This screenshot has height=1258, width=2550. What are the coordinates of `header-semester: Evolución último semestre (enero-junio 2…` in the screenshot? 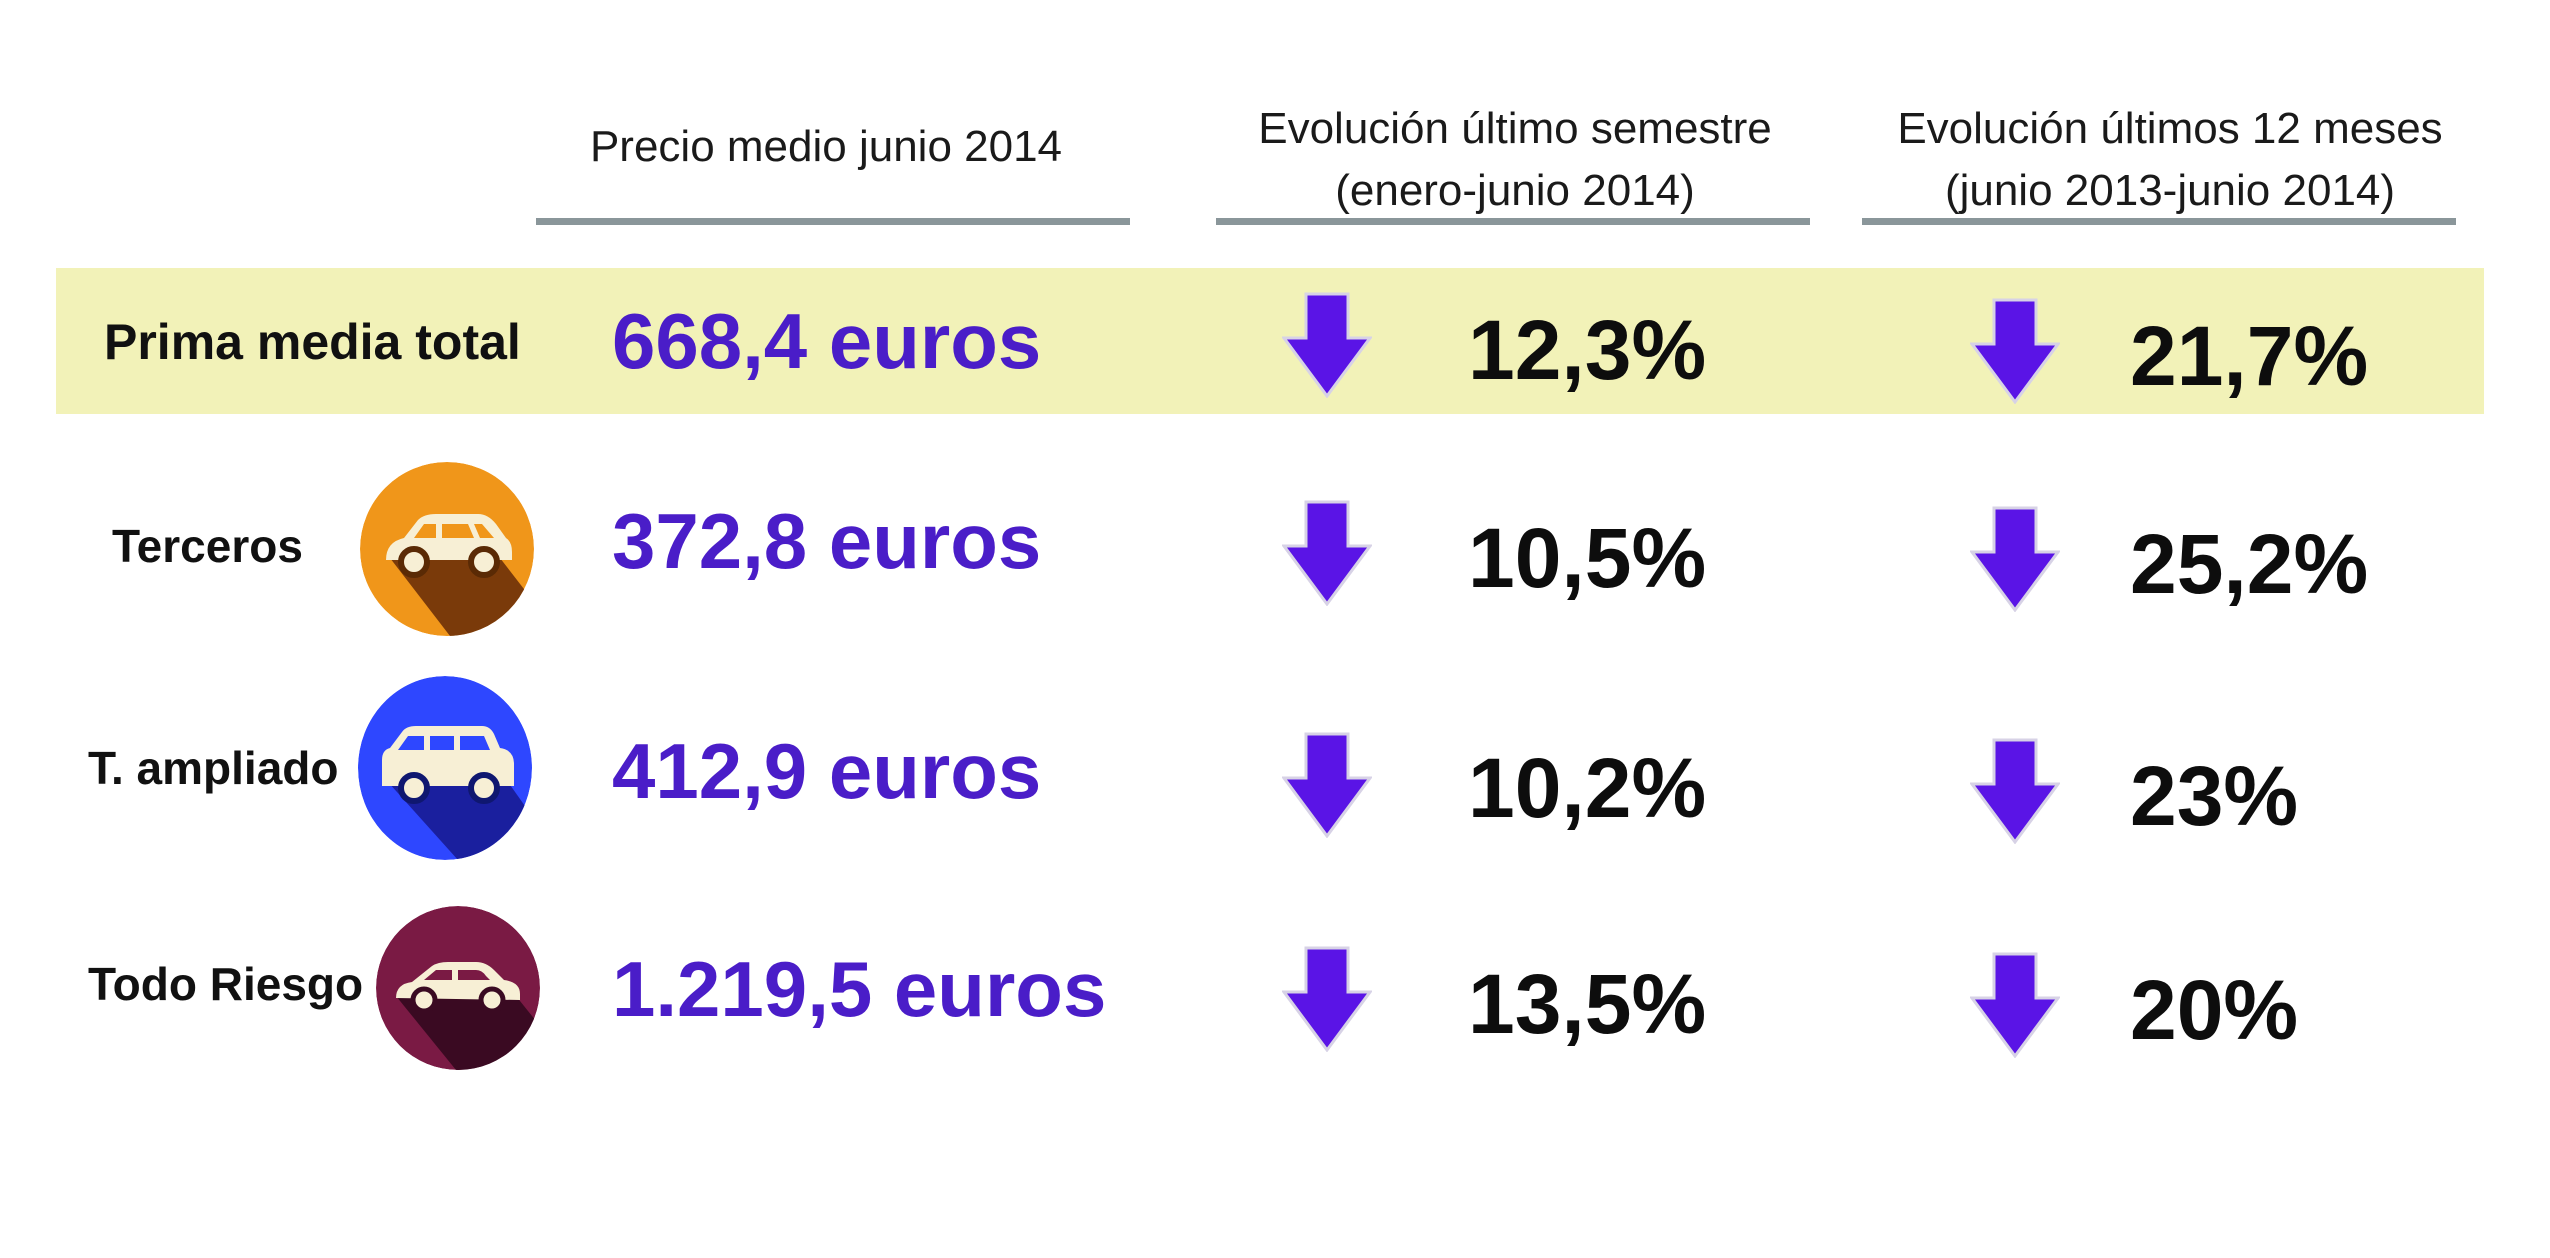 It's located at (1515, 160).